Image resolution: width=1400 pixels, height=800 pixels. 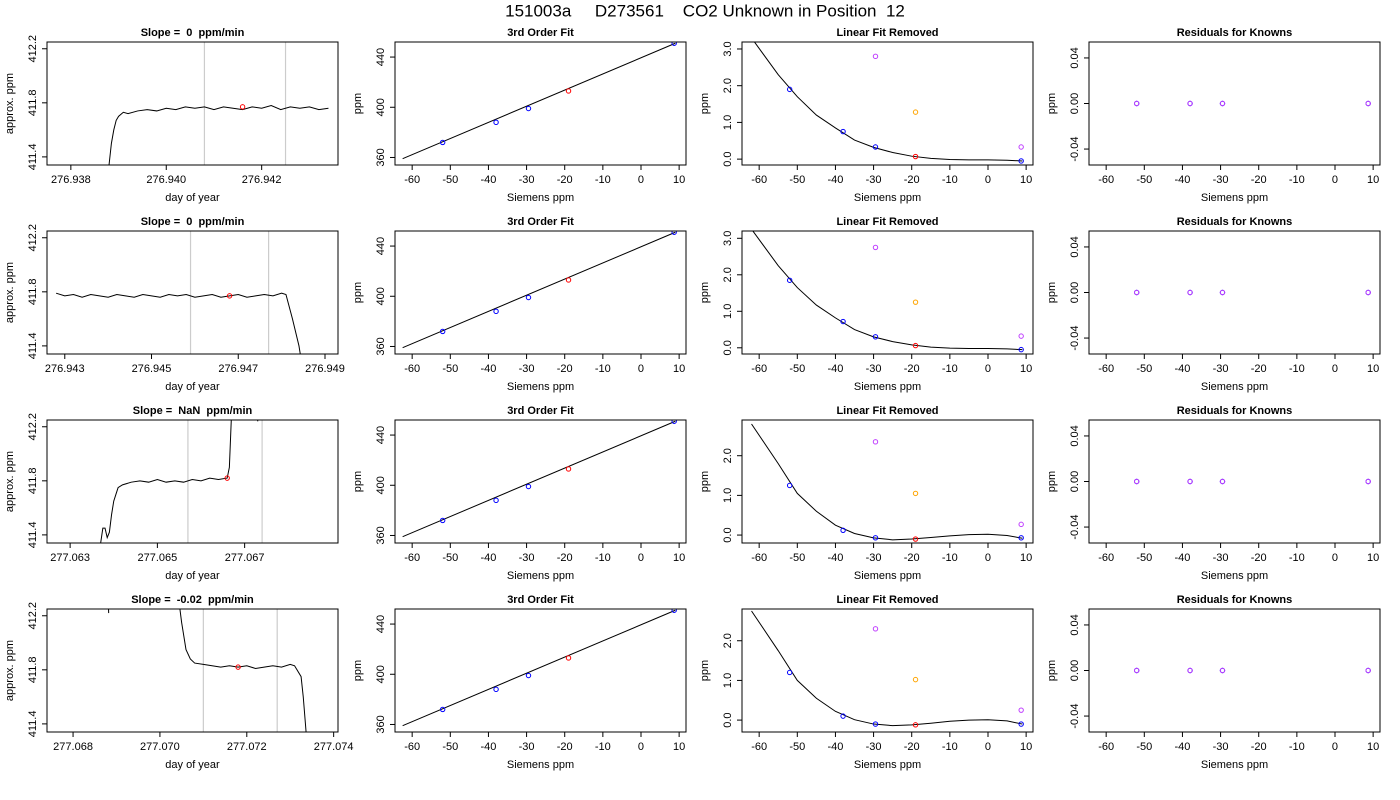 What do you see at coordinates (887, 222) in the screenshot?
I see `panel-title: Linear Fit Removed` at bounding box center [887, 222].